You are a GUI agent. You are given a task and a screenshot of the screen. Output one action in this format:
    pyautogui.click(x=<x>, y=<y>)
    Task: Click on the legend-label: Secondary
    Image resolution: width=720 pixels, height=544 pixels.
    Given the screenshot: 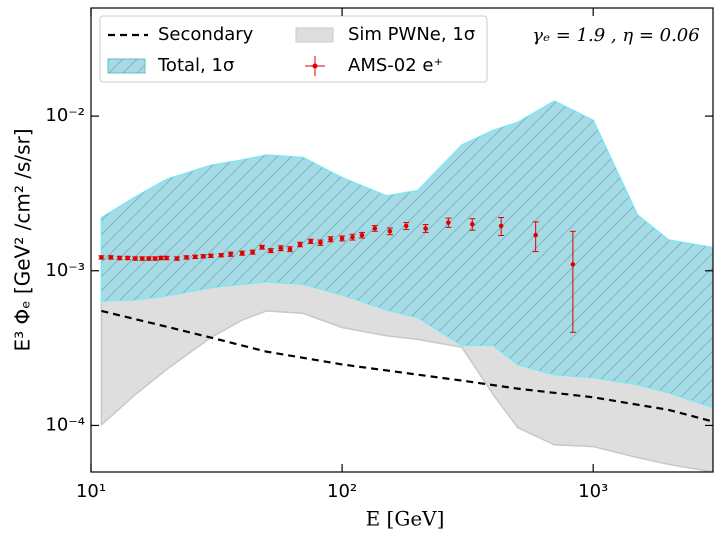 What is the action you would take?
    pyautogui.click(x=206, y=34)
    